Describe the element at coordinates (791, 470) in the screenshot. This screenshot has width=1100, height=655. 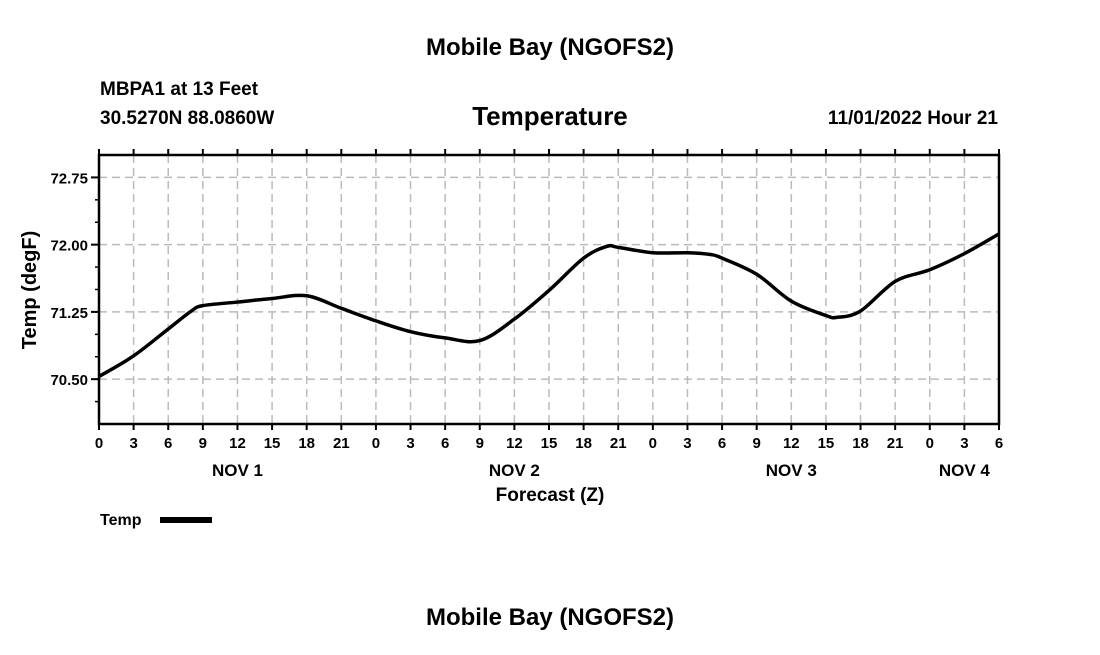
I see `date-label: NOV 3` at that location.